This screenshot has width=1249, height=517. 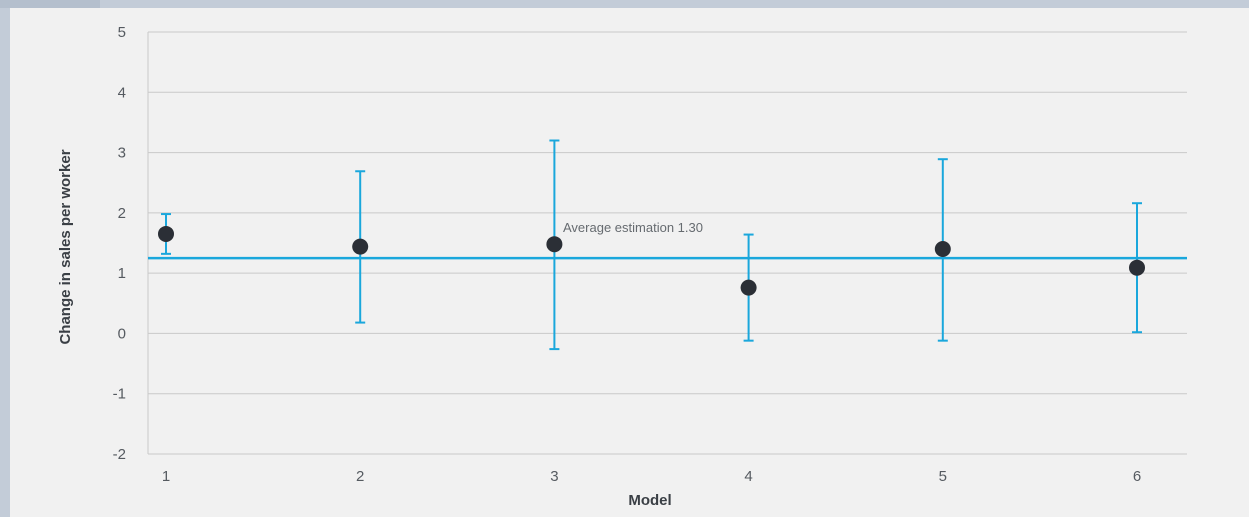 What do you see at coordinates (122, 273) in the screenshot?
I see `y-tick-label: 1` at bounding box center [122, 273].